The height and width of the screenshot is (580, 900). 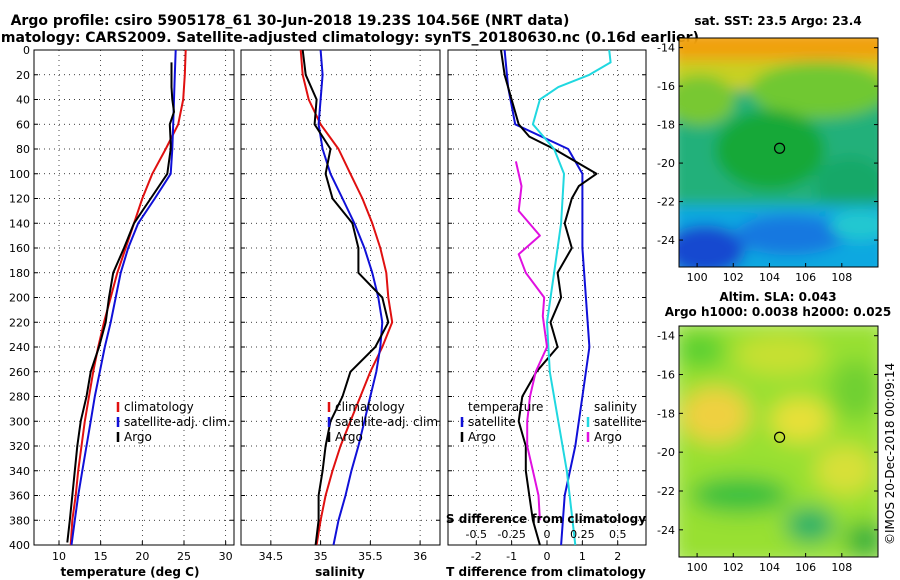 I want to click on y-tick-label: 300, so click(x=19, y=421).